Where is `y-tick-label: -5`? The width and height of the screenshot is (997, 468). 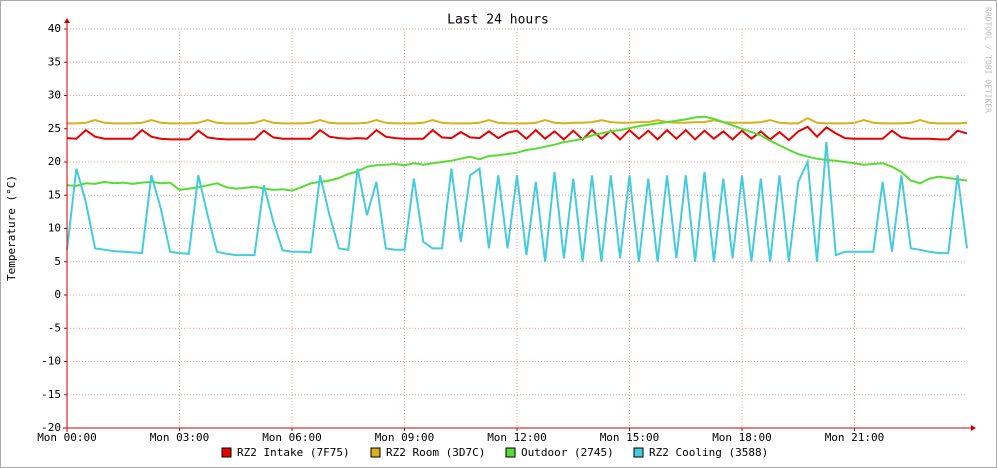
y-tick-label: -5 is located at coordinates (54, 327).